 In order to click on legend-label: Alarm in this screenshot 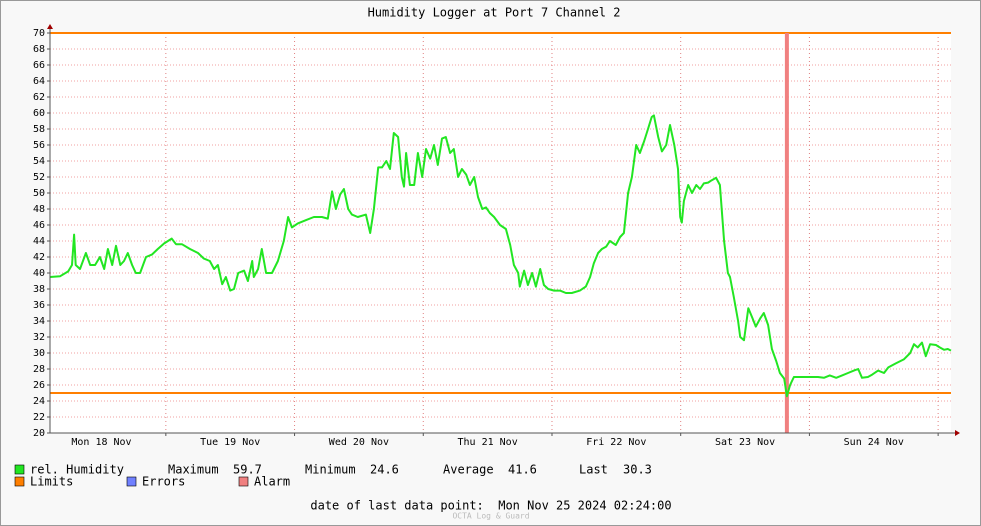, I will do `click(272, 482)`.